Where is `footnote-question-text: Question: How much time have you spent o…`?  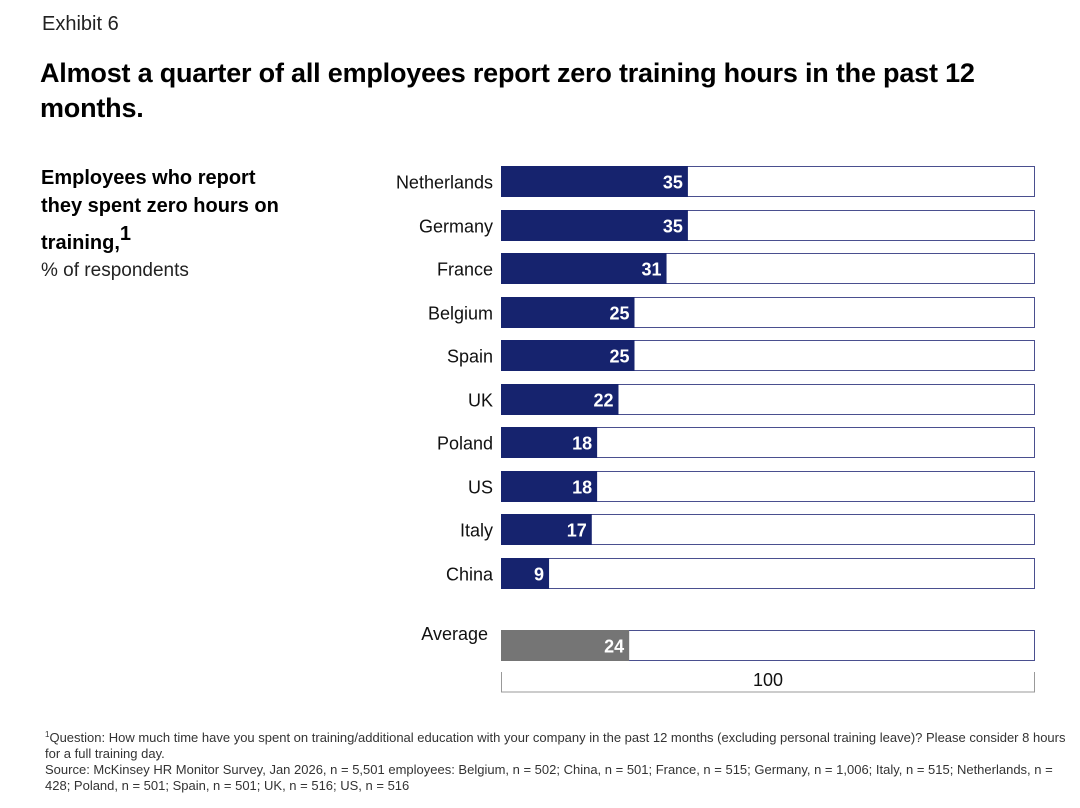
footnote-question-text: Question: How much time have you spent o… is located at coordinates (555, 745).